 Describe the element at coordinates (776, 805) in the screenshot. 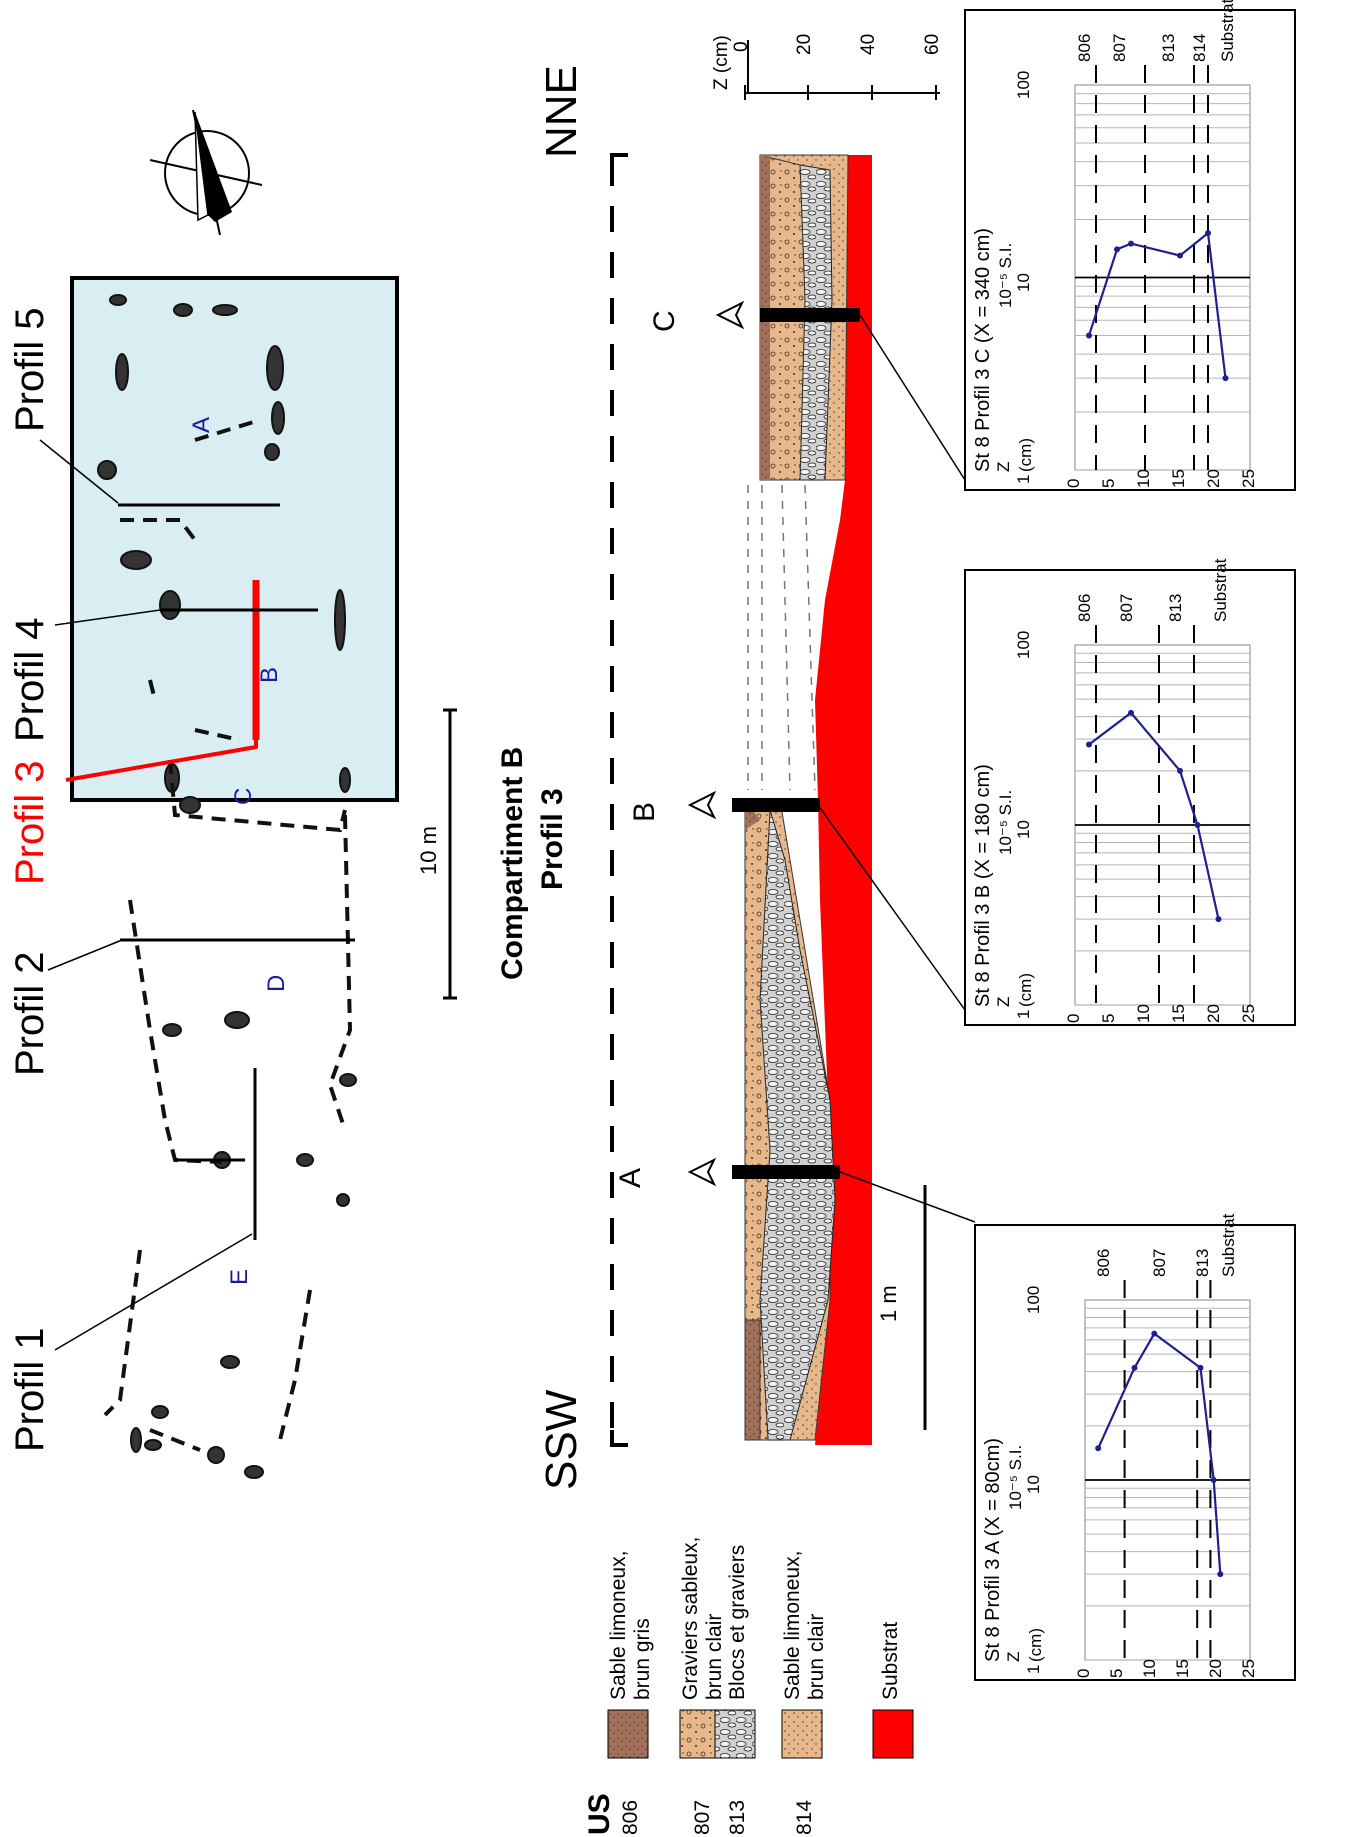

I see `measure-bar-b` at that location.